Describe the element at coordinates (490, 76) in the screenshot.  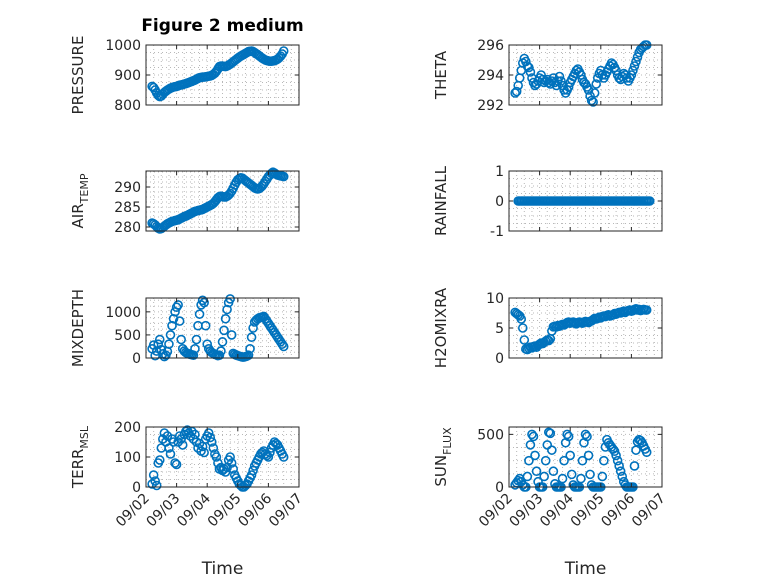
I see `y-tick-label: 294` at that location.